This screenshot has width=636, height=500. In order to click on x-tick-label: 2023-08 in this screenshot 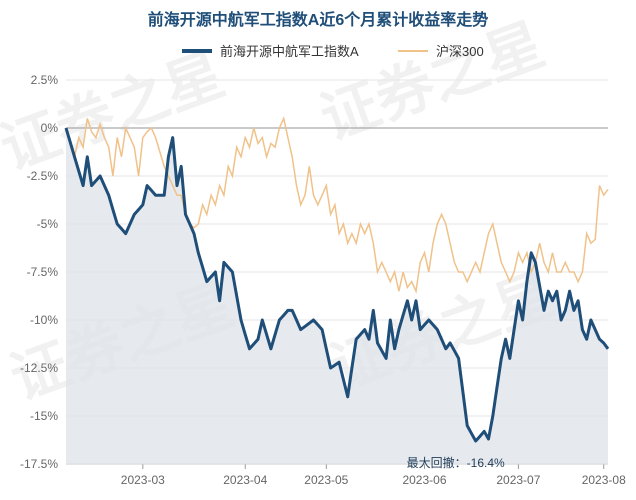, I will do `click(604, 480)`.